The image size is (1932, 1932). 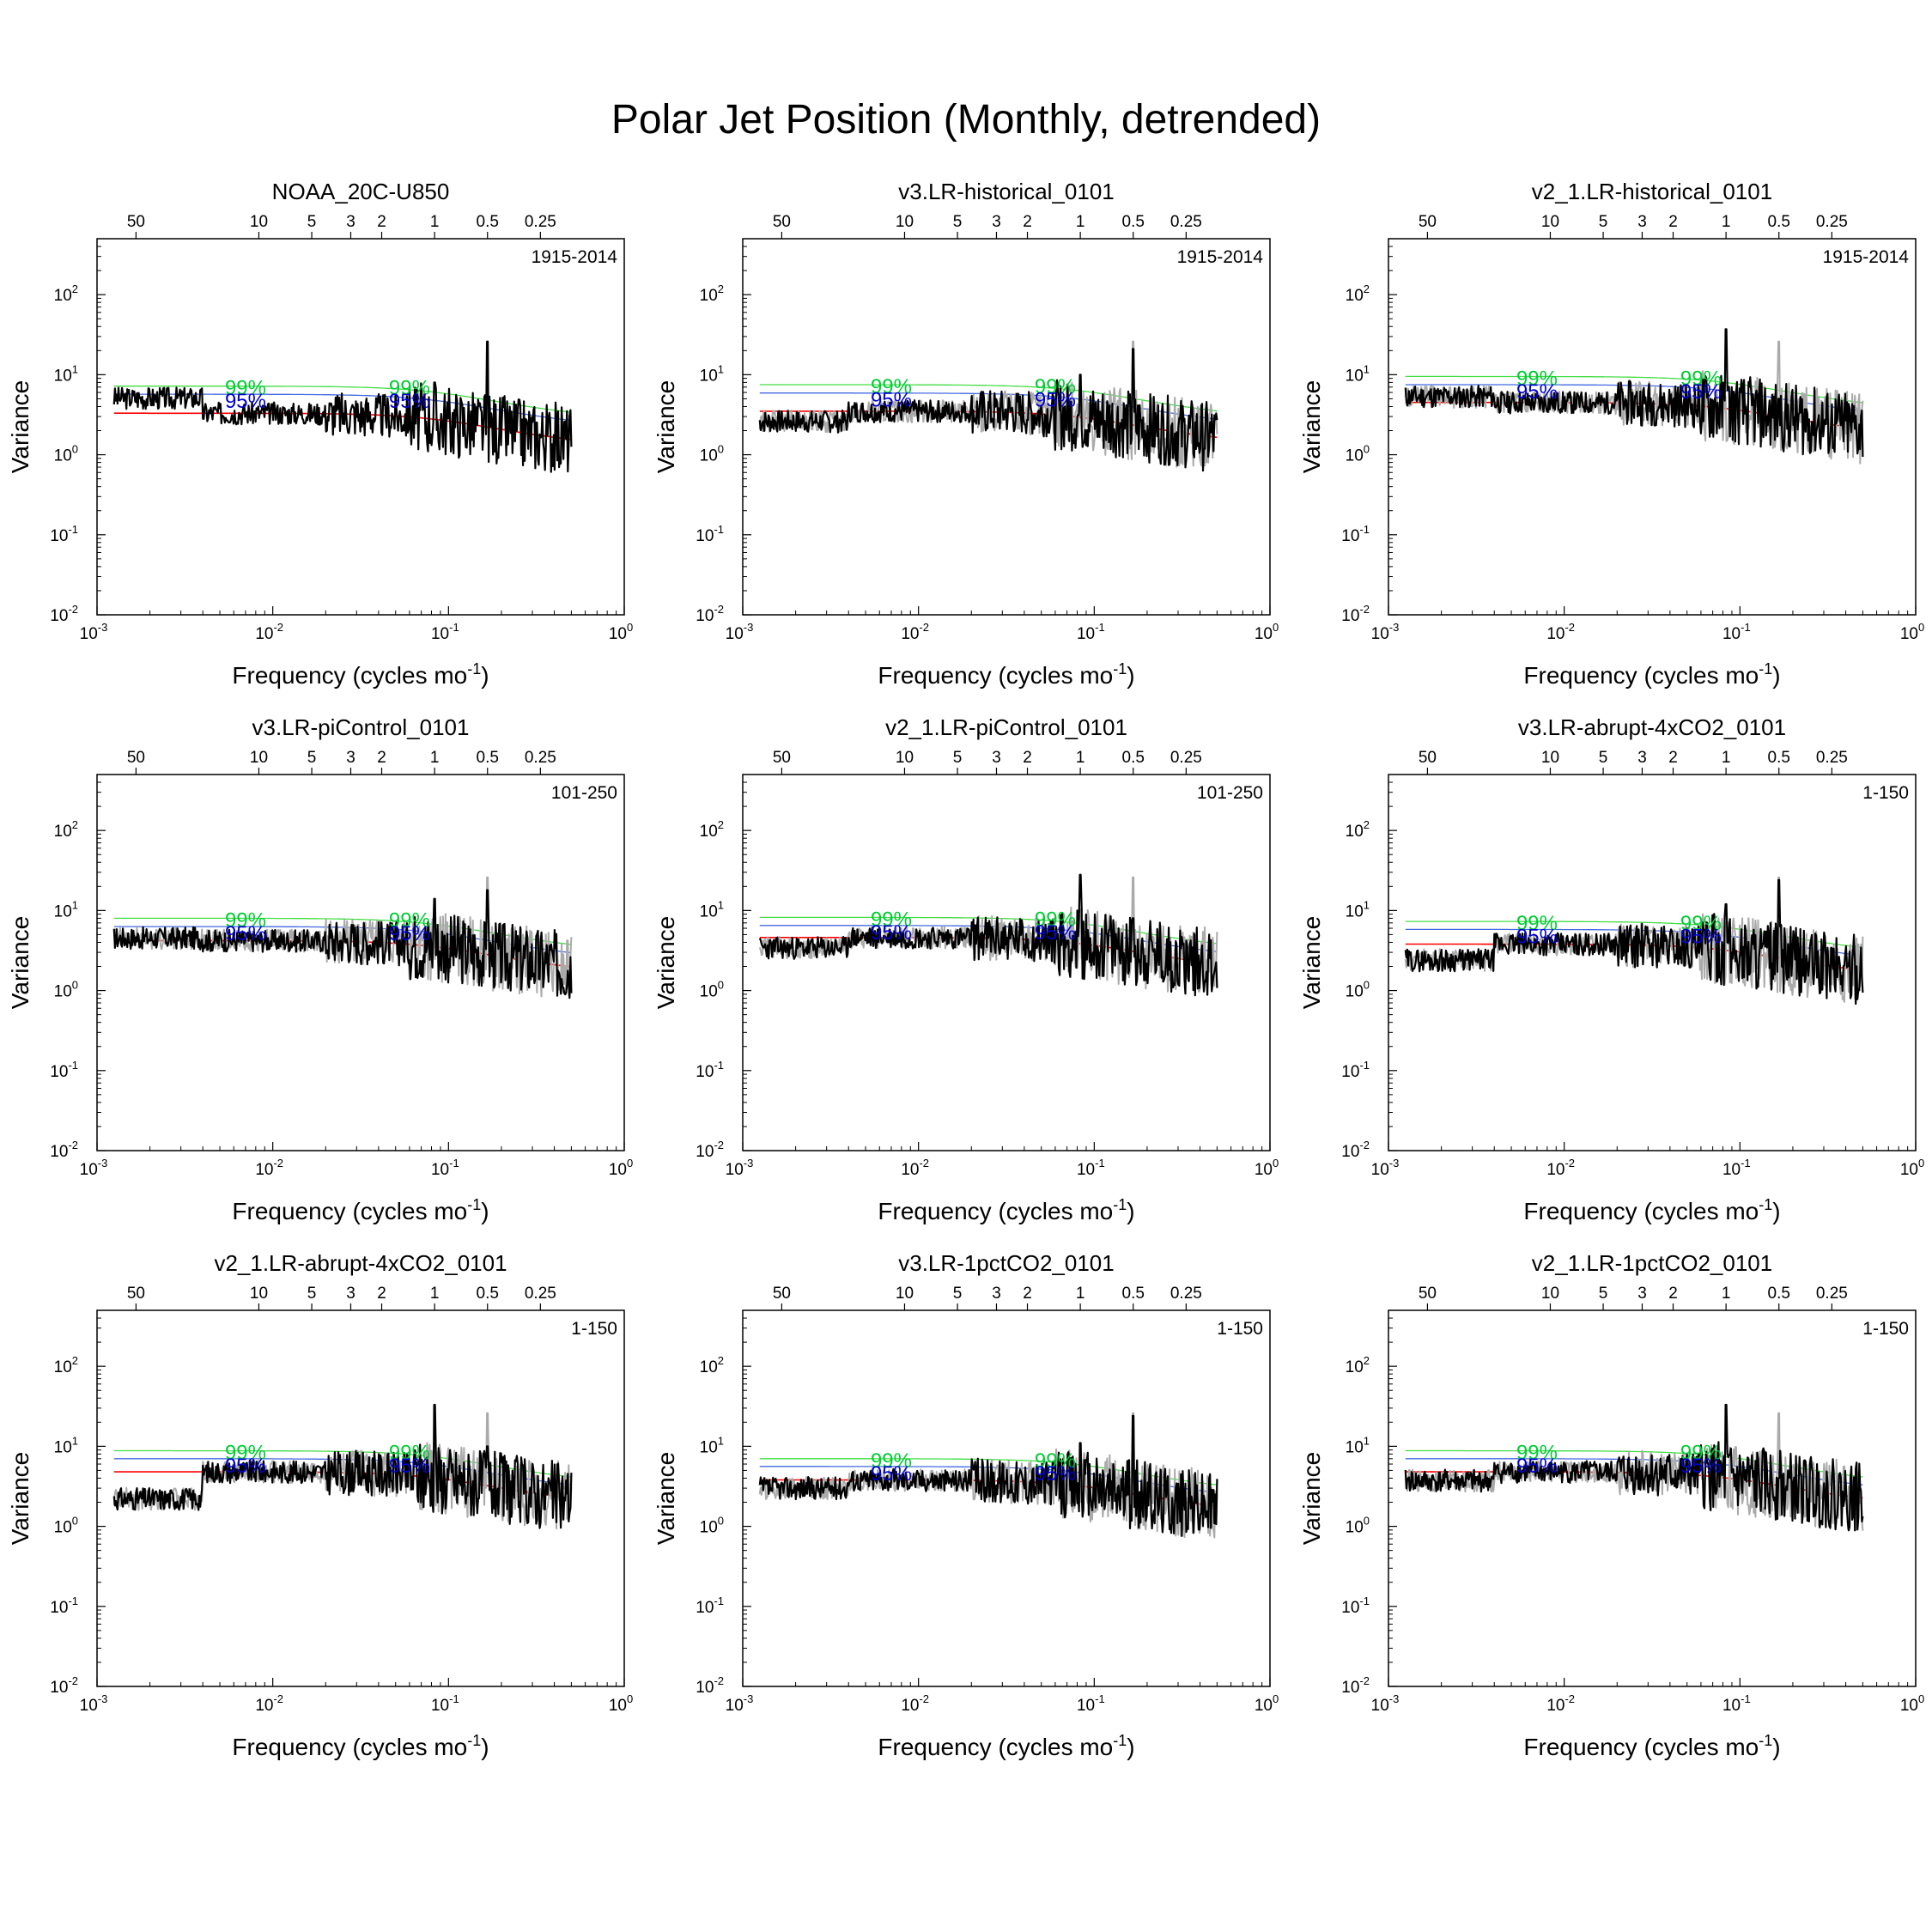 What do you see at coordinates (1367, 289) in the screenshot?
I see `y-tick-exponent: 2` at bounding box center [1367, 289].